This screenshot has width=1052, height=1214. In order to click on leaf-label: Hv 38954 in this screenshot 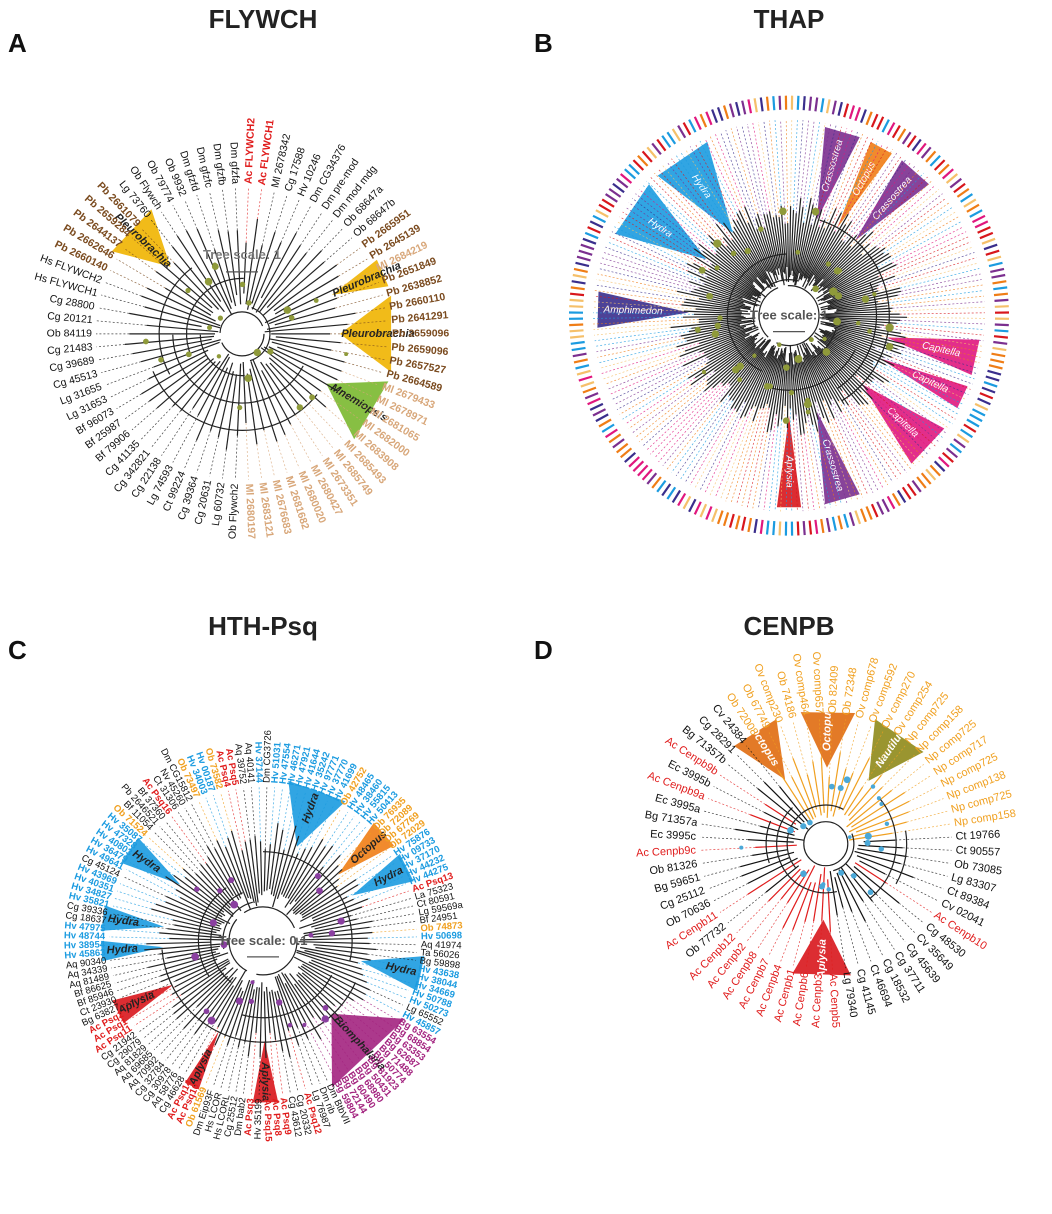, I will do `click(85, 945)`.